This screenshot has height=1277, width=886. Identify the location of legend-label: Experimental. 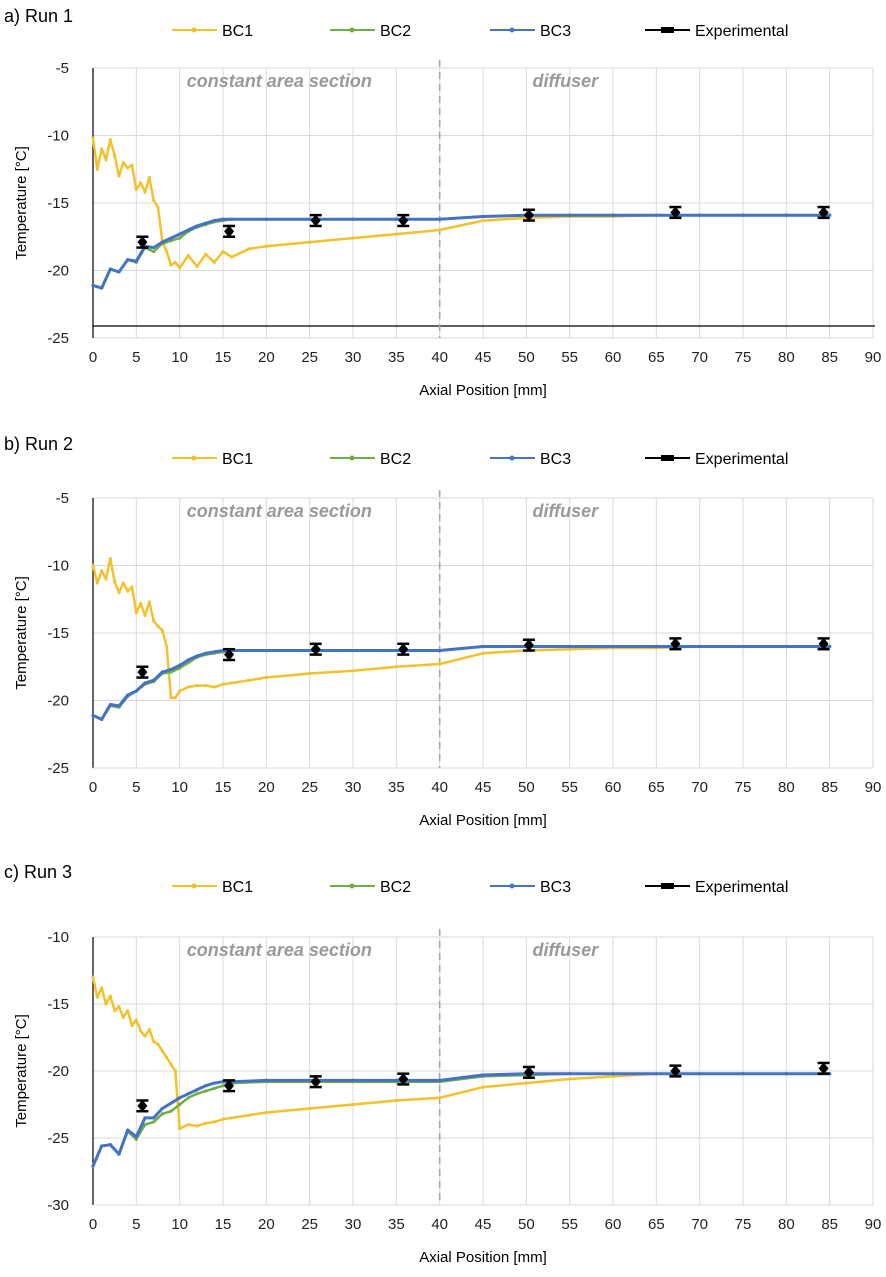
(741, 459).